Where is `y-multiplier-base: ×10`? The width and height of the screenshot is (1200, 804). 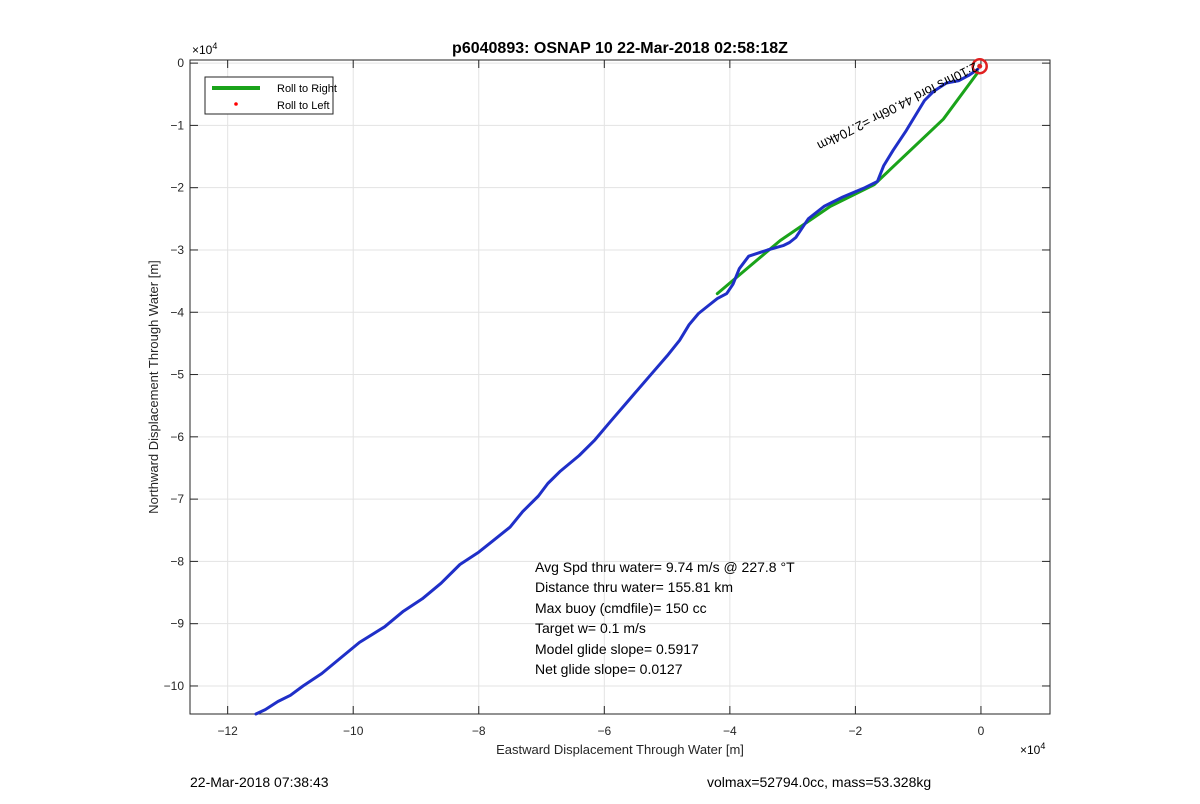
y-multiplier-base: ×10 is located at coordinates (202, 50).